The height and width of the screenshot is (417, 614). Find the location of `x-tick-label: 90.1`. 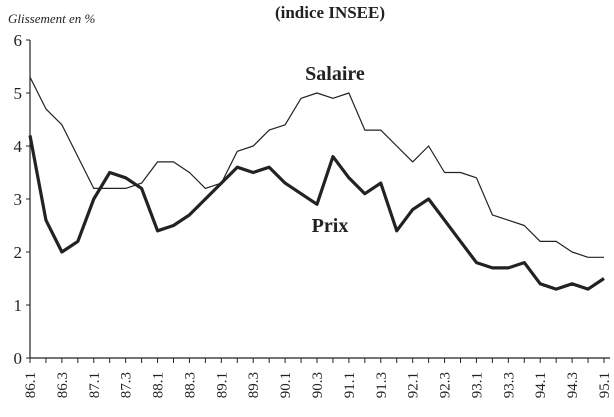

x-tick-label: 90.1 is located at coordinates (286, 385).